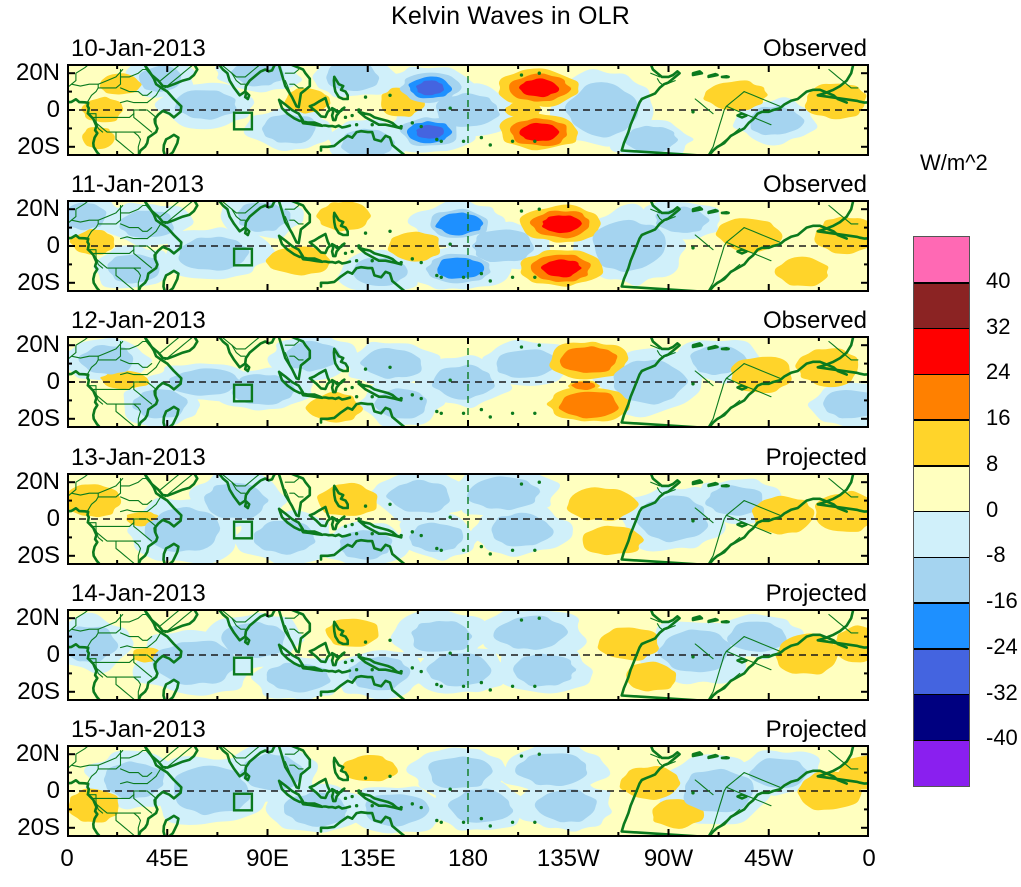  I want to click on colorbar-tick-label: 40, so click(998, 280).